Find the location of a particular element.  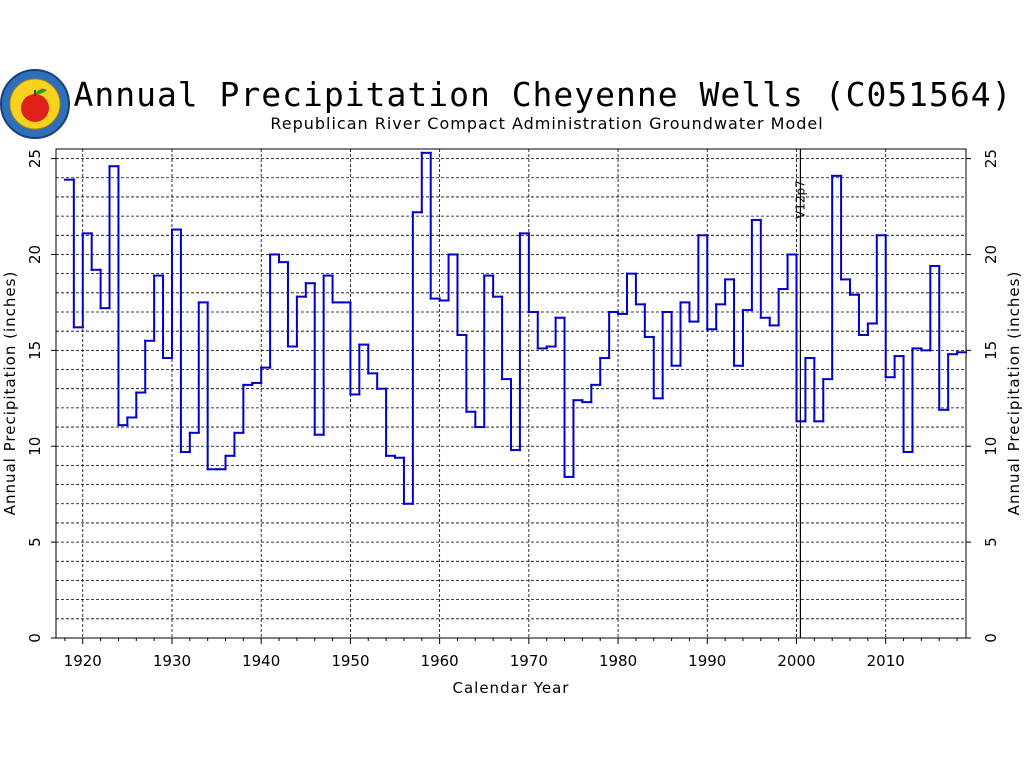

x-tick-label: 1990 is located at coordinates (707, 661).